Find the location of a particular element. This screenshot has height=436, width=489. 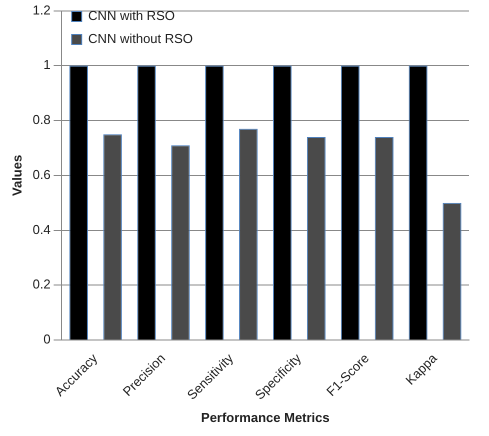

legend-label: CNN without RSO is located at coordinates (140, 38).